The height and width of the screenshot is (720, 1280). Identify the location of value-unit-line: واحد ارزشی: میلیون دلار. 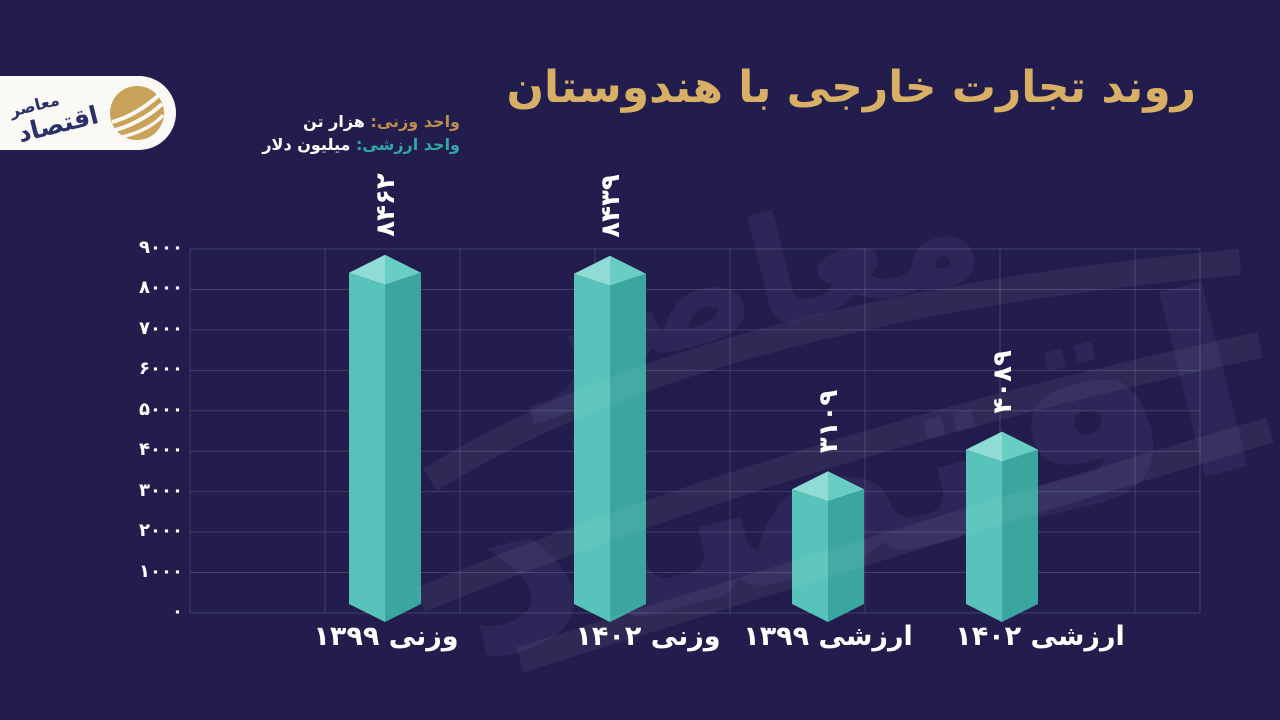
(361, 144).